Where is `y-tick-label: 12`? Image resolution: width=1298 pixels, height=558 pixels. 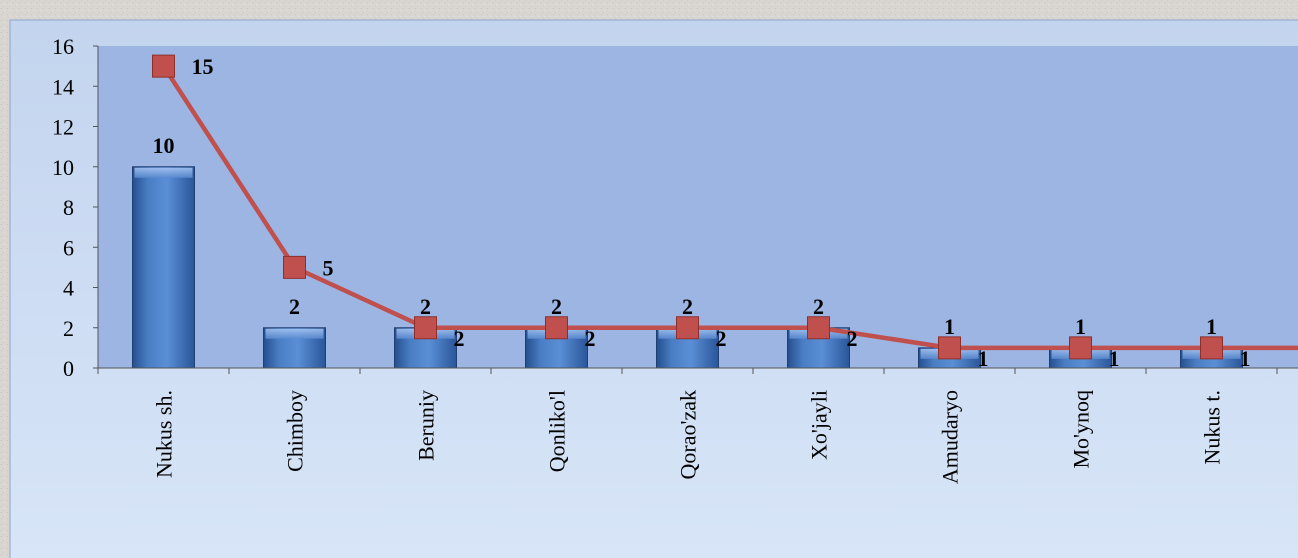 y-tick-label: 12 is located at coordinates (63, 127).